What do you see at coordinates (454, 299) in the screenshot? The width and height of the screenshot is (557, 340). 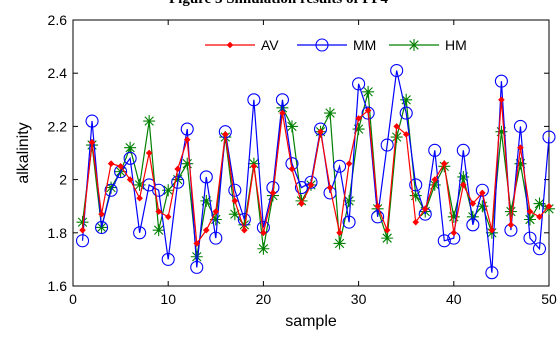 I see `x-tick-label: 40` at bounding box center [454, 299].